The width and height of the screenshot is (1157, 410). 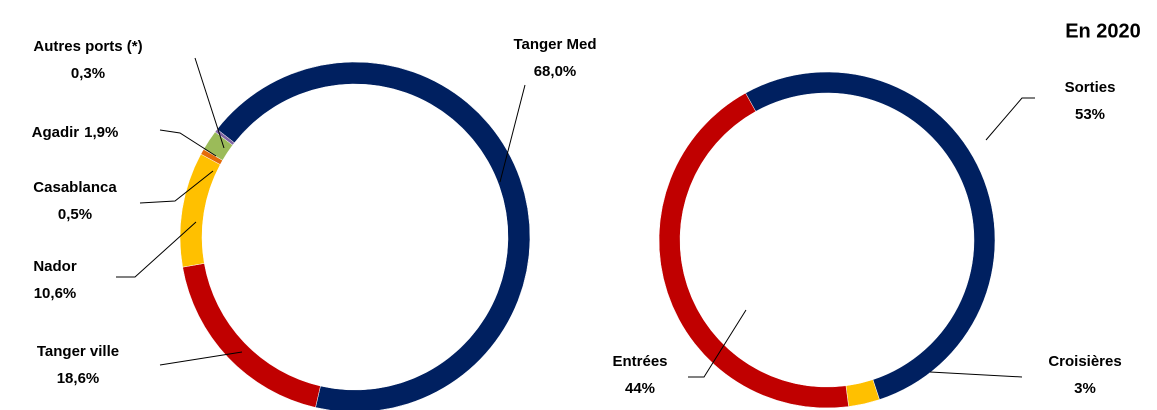 I want to click on category-label: Sorties, so click(x=1090, y=87).